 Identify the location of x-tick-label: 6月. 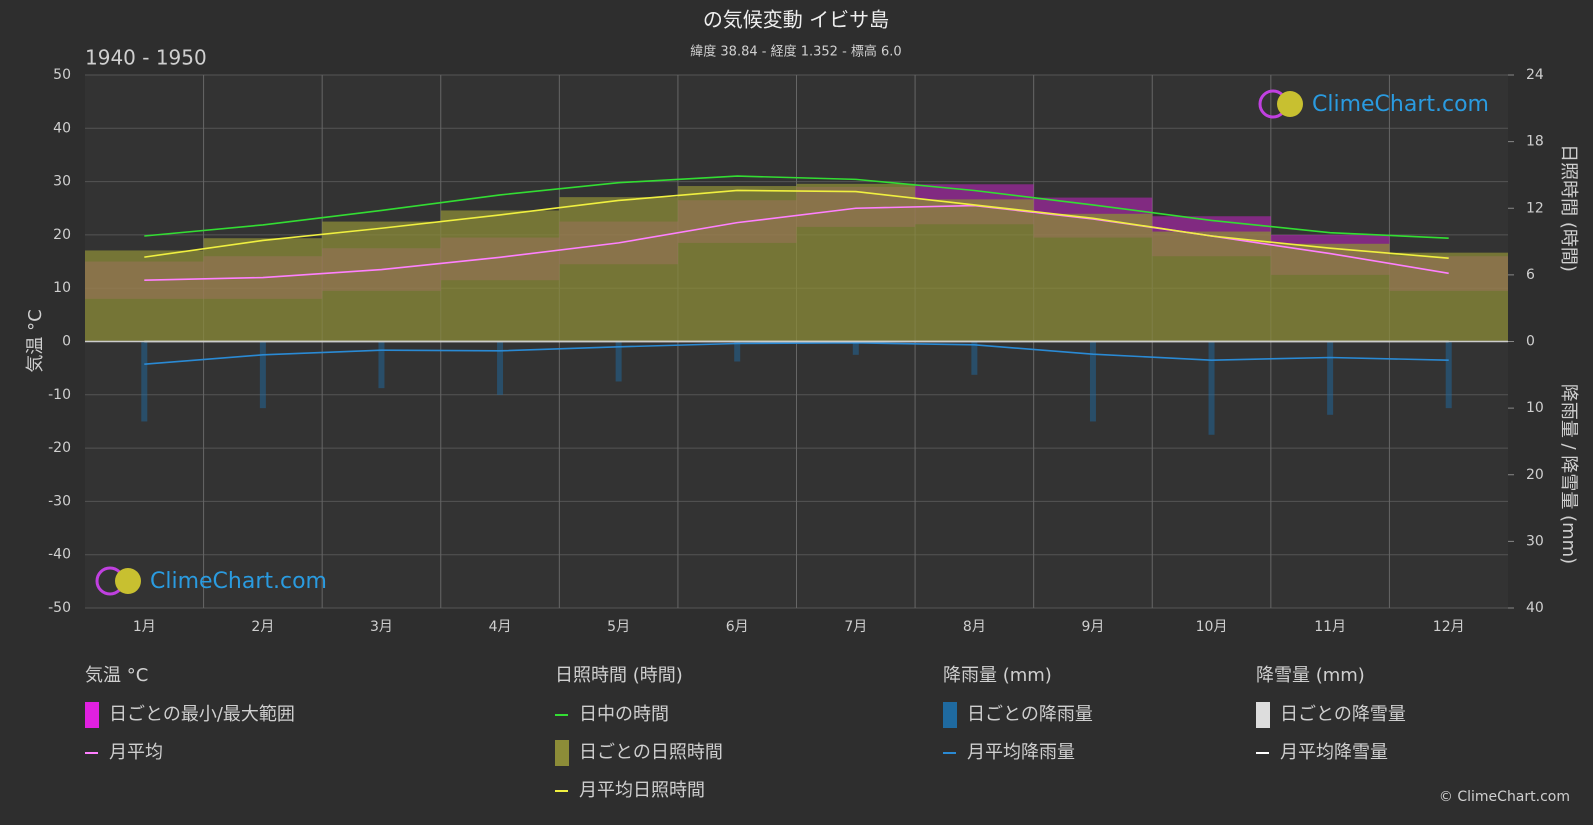
(737, 627).